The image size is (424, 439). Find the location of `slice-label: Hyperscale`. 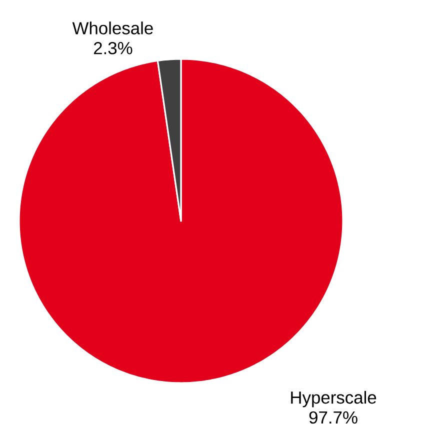

slice-label: Hyperscale is located at coordinates (333, 399).